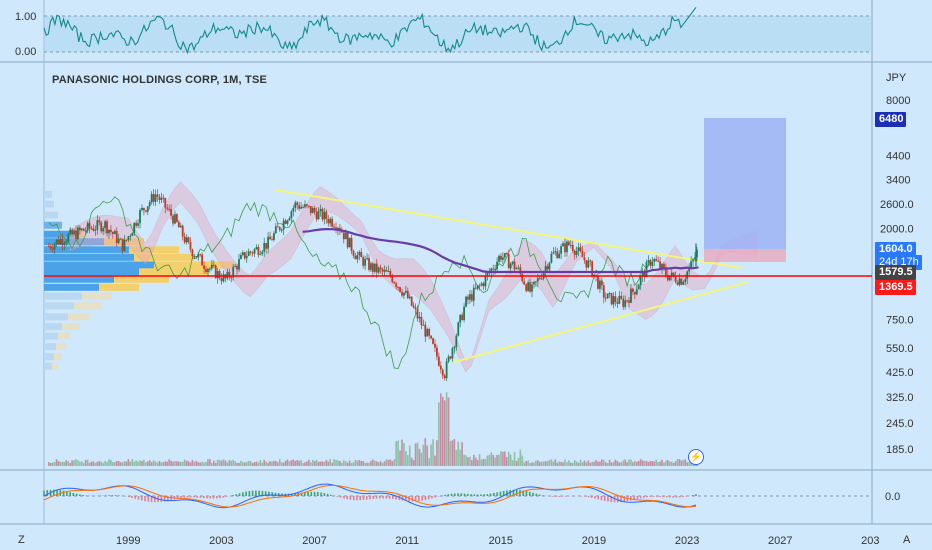  I want to click on target-box, so click(745, 183).